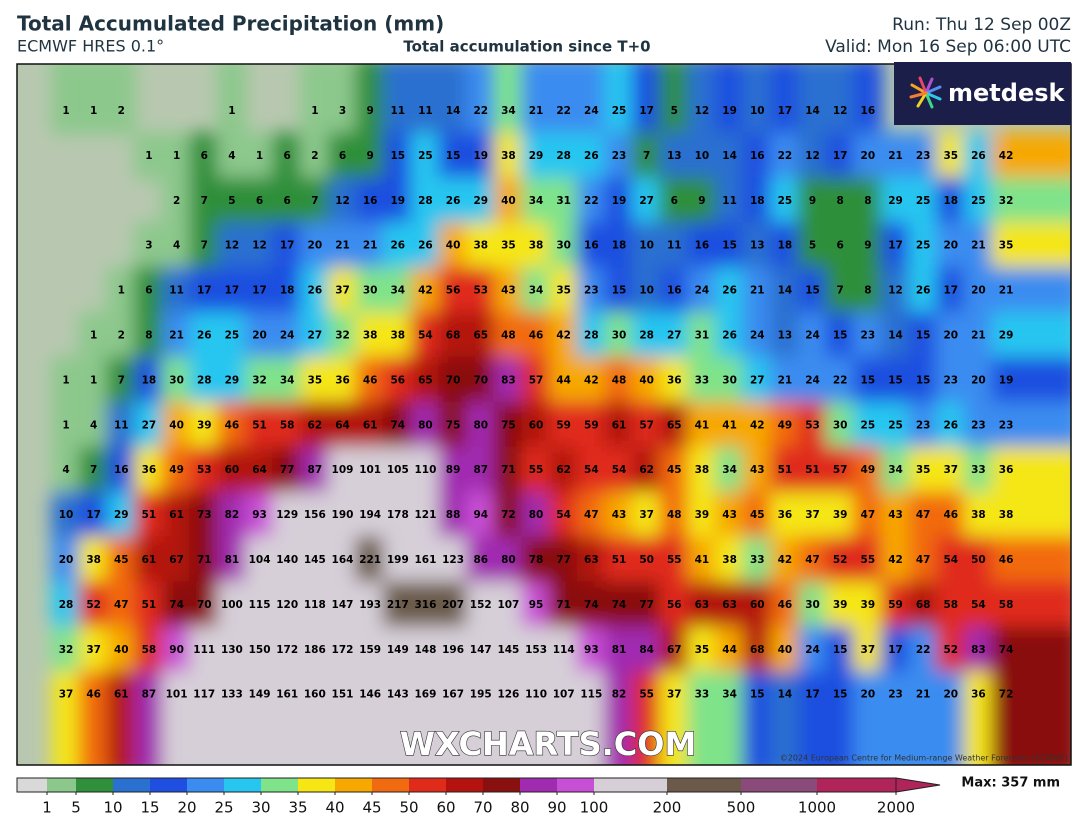  I want to click on colorbar-label: 500, so click(741, 808).